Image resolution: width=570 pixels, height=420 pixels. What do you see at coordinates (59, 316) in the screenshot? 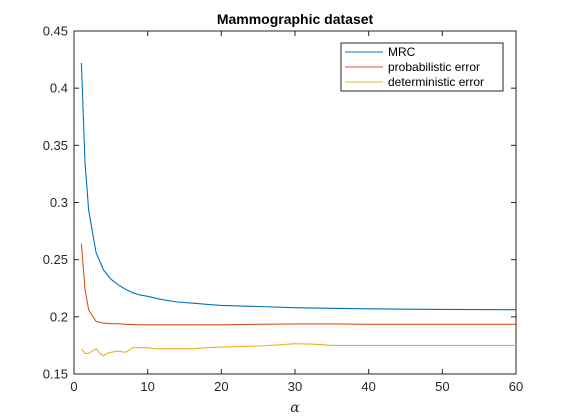
I see `y-tick-label: 0.2` at bounding box center [59, 316].